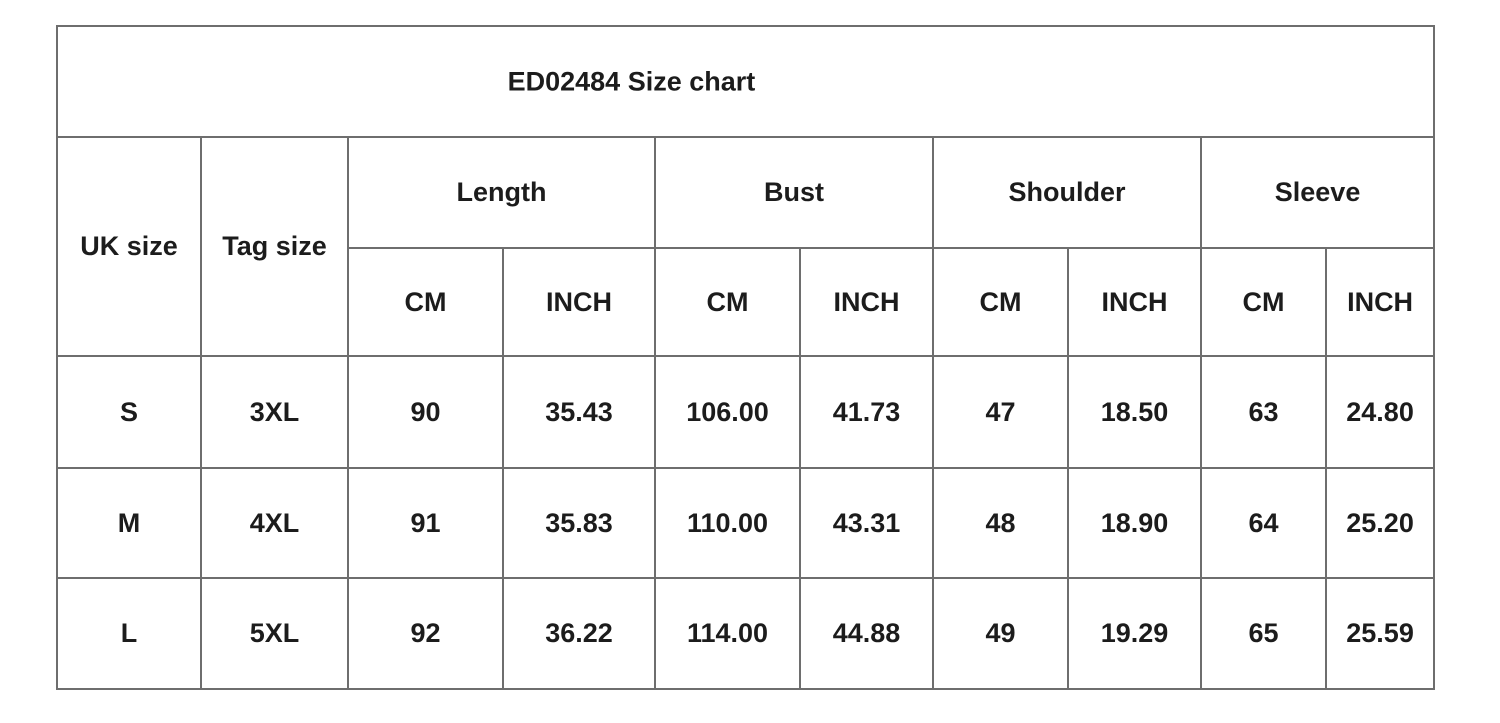 This screenshot has height=723, width=1500. Describe the element at coordinates (1134, 302) in the screenshot. I see `unit-header-shoulder-inch: INCH` at that location.